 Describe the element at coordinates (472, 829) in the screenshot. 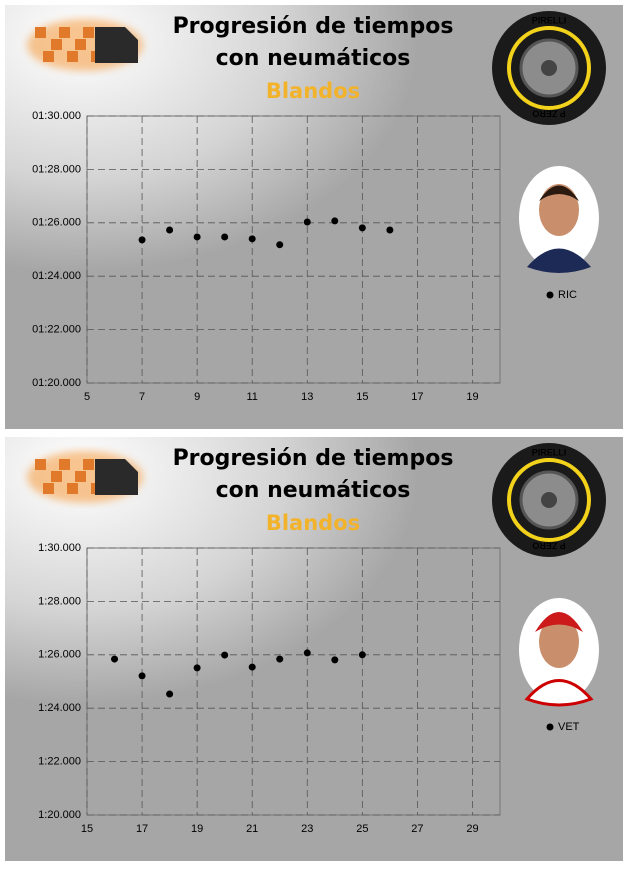

I see `x-tick-label: 29` at that location.